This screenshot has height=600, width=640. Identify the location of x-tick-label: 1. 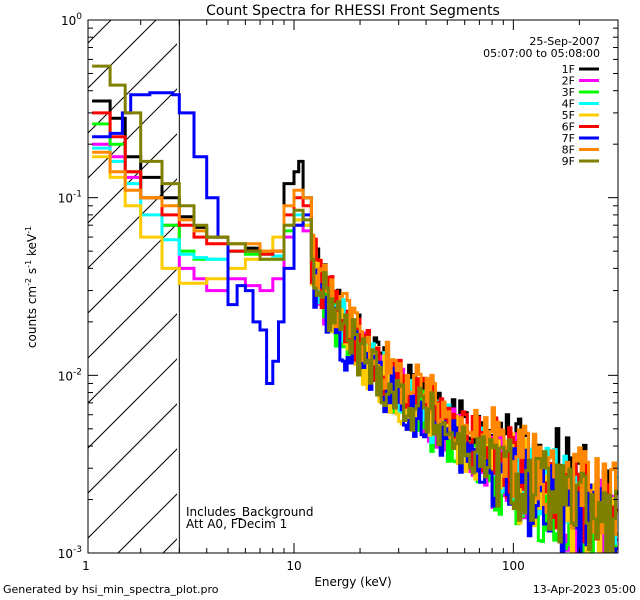
(86, 566).